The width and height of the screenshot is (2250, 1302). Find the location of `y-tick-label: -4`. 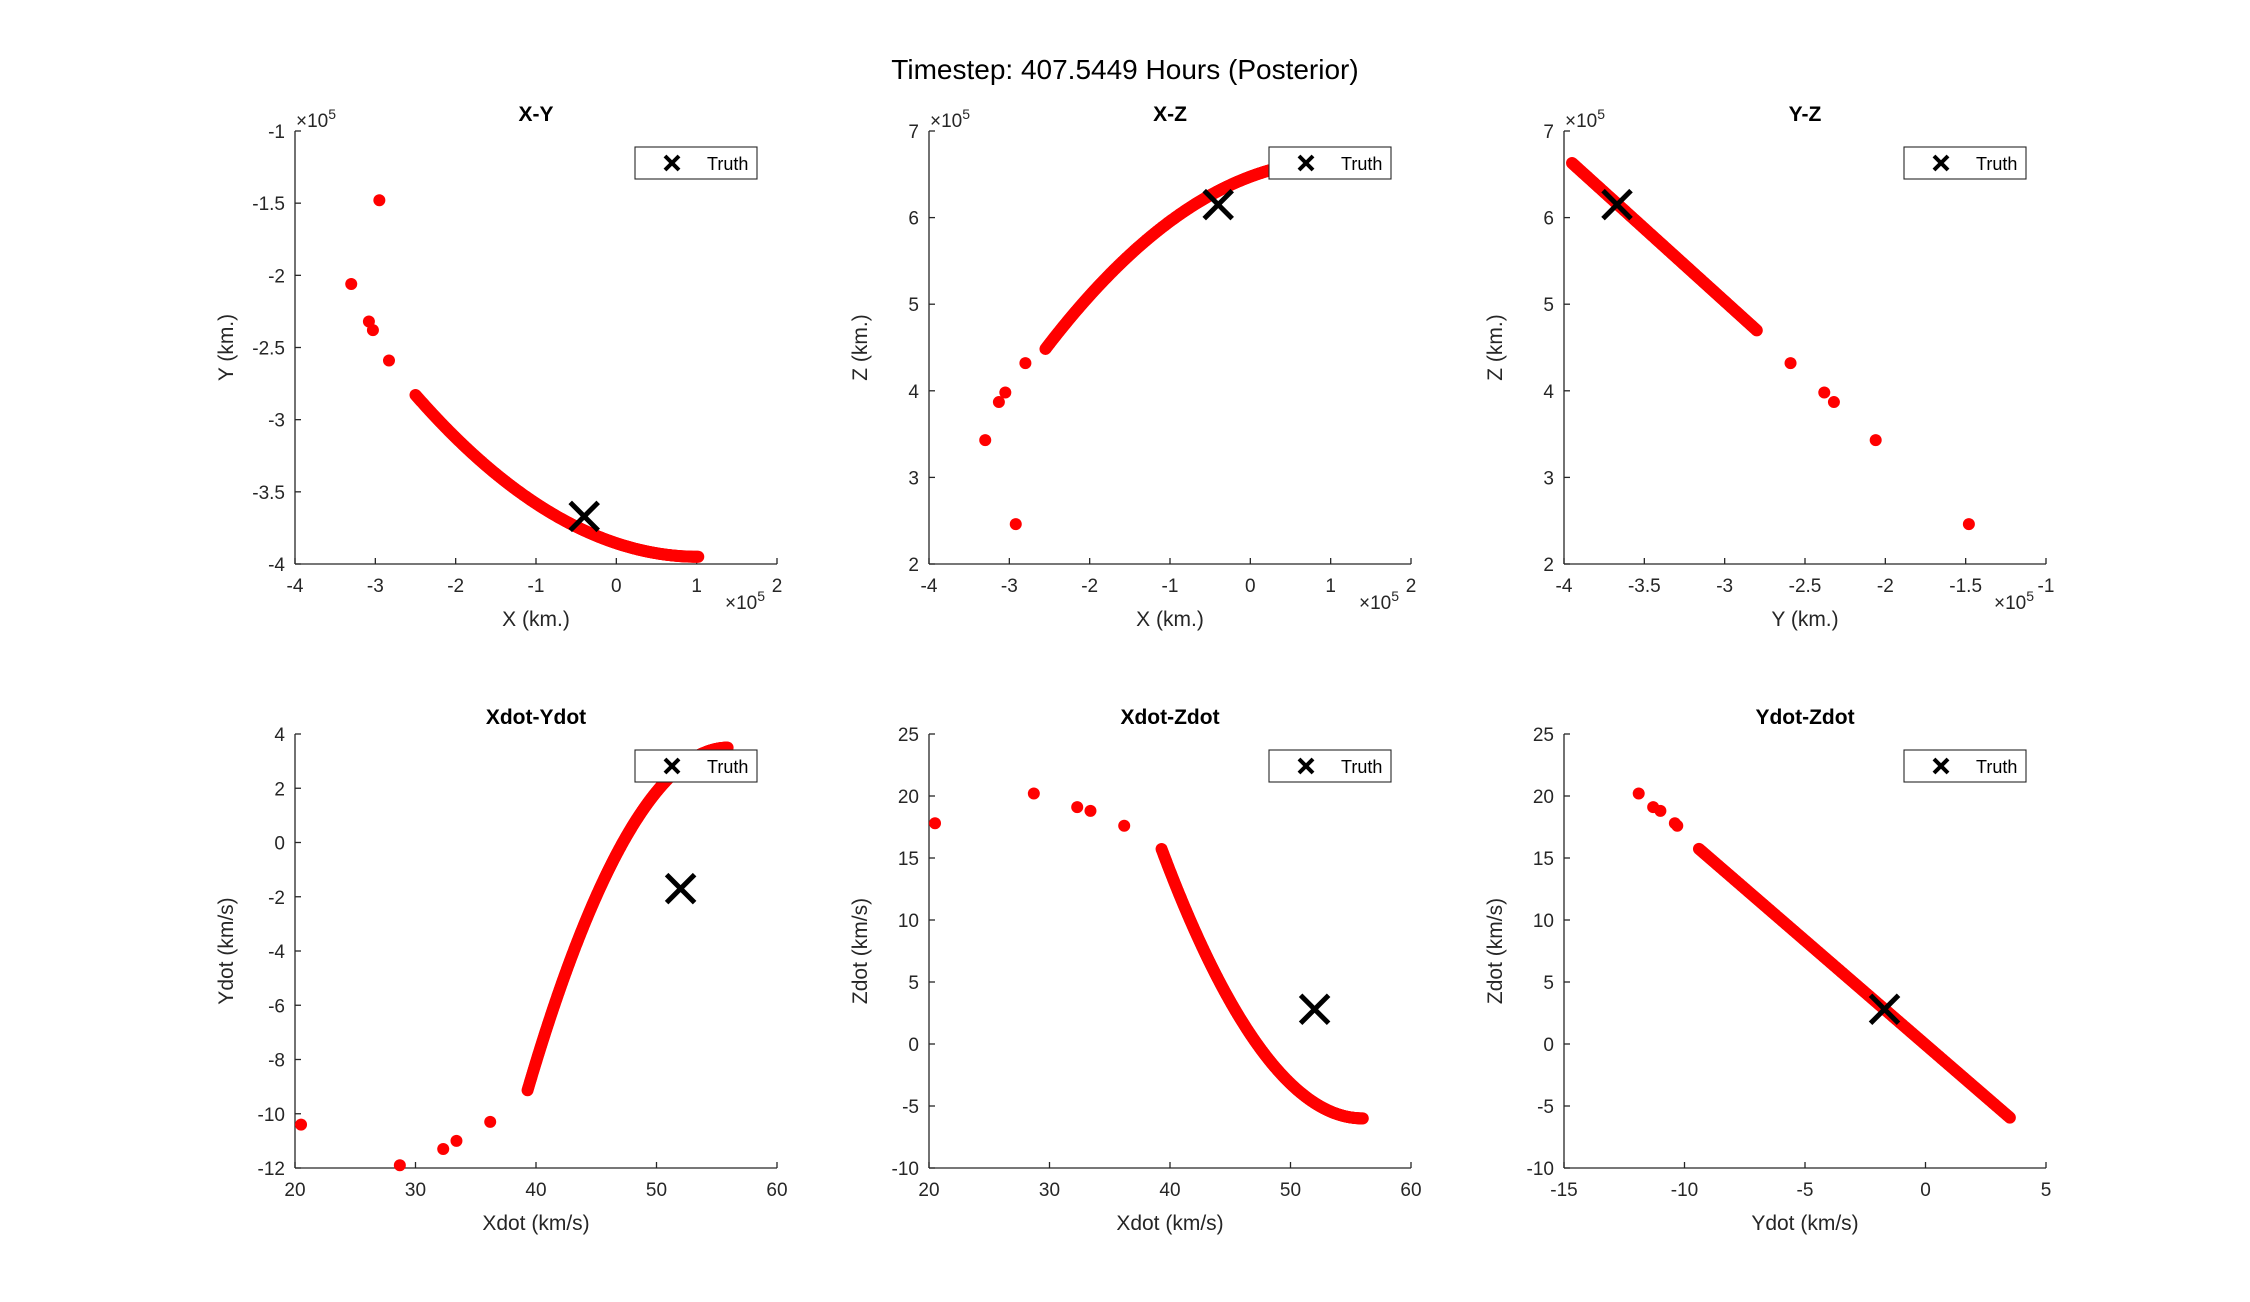

y-tick-label: -4 is located at coordinates (276, 565).